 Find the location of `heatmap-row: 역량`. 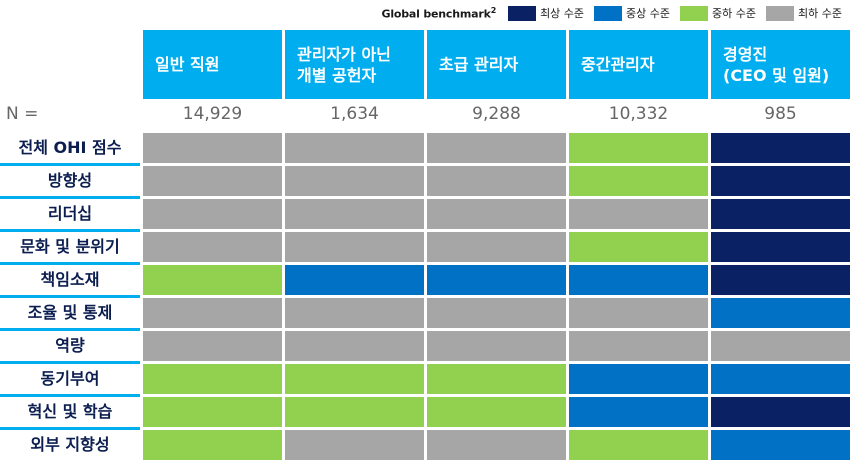

heatmap-row: 역량 is located at coordinates (427, 346).